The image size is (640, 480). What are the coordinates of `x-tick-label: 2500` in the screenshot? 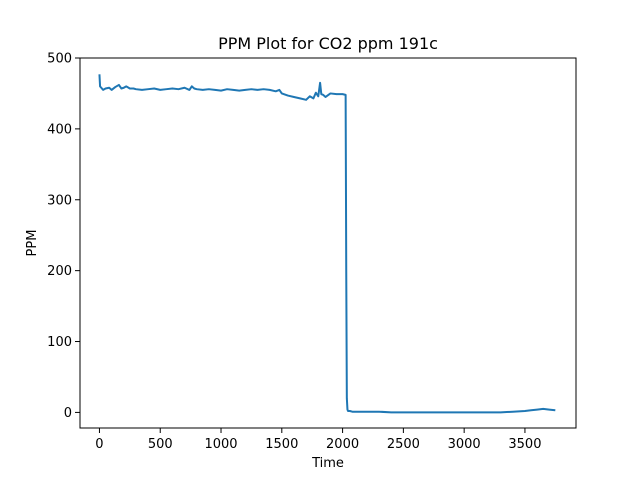 It's located at (403, 444).